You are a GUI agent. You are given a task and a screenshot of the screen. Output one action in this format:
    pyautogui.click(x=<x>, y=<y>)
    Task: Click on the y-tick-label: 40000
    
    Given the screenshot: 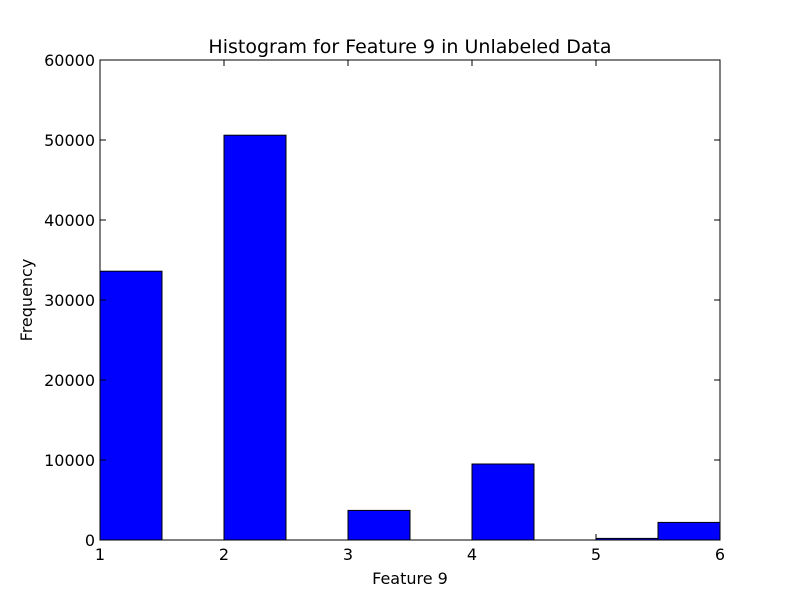 What is the action you would take?
    pyautogui.click(x=69, y=220)
    